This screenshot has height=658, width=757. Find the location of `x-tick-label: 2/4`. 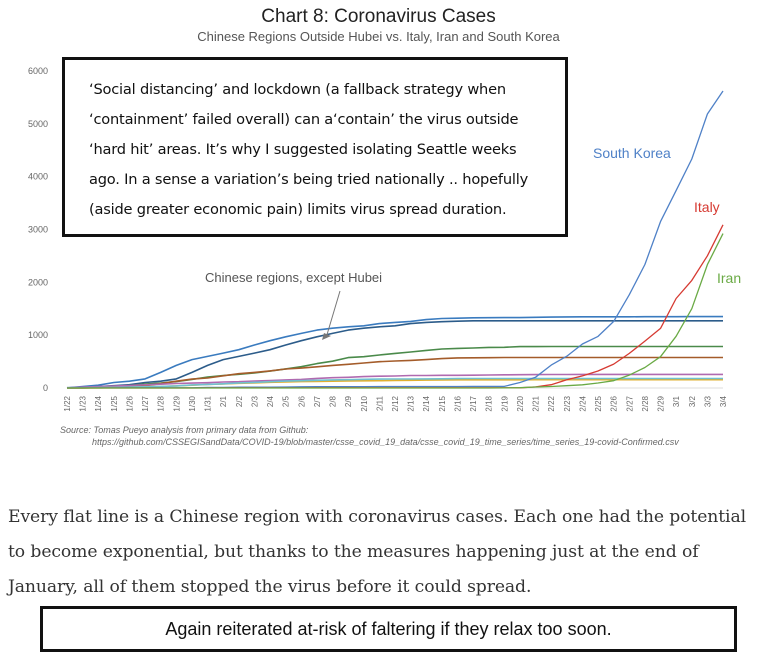

x-tick-label: 2/4 is located at coordinates (270, 401).